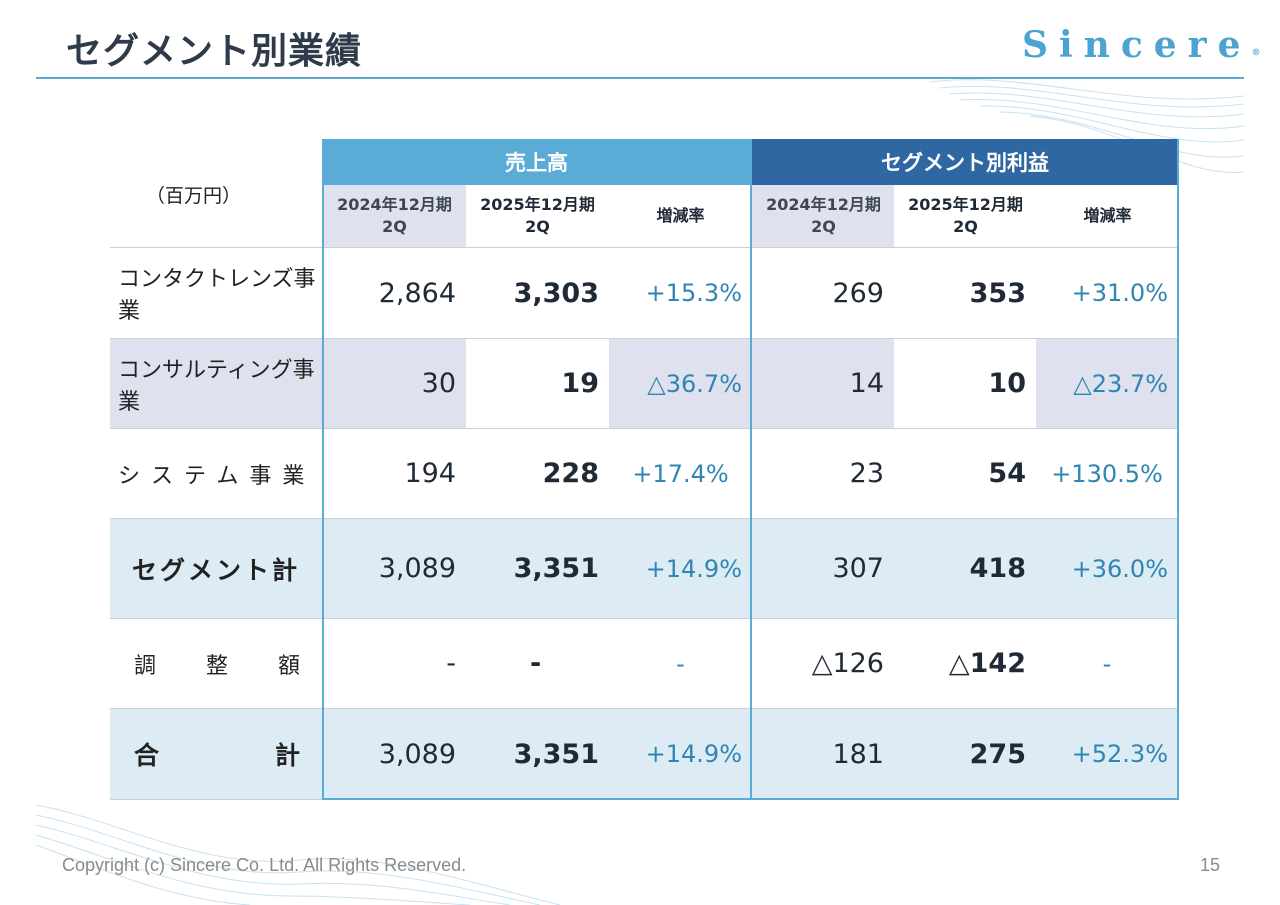 The height and width of the screenshot is (905, 1280). I want to click on label-char: 調, so click(145, 666).